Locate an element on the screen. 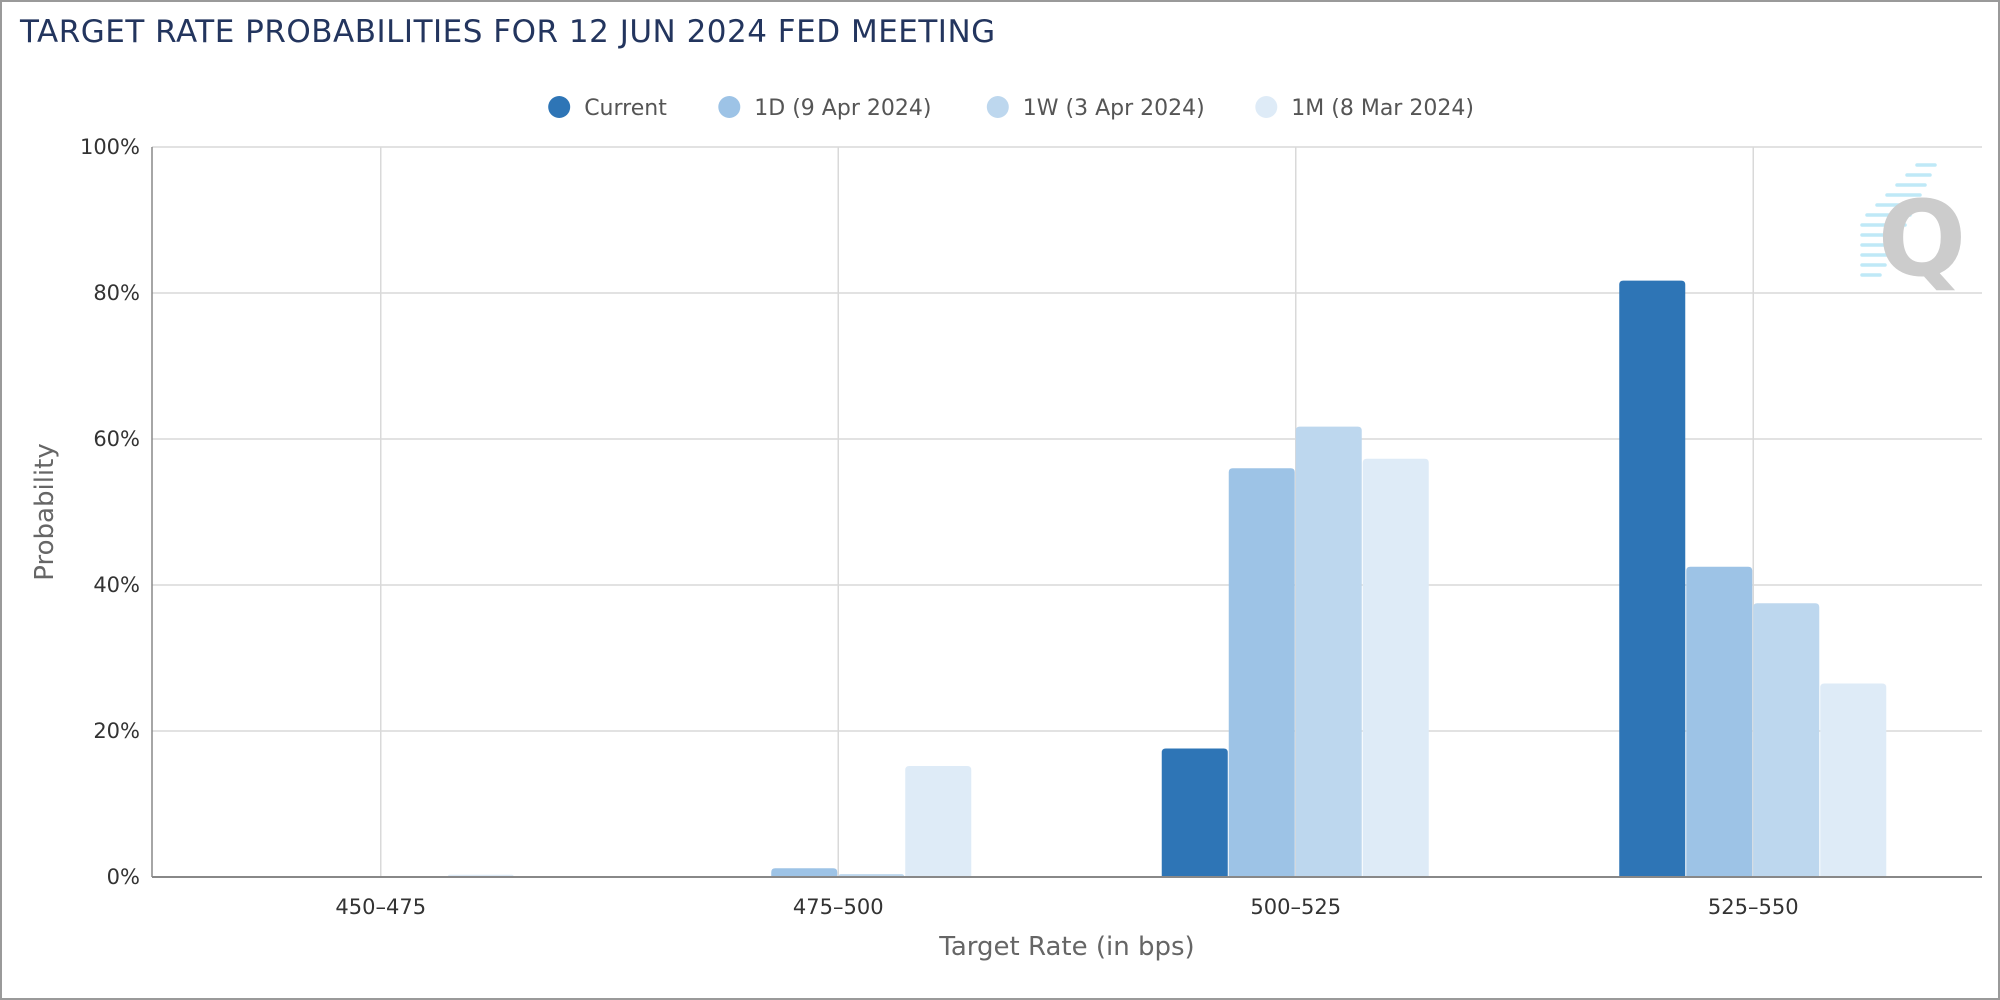  legend-label: 1M (8 Mar 2024) is located at coordinates (1382, 108).